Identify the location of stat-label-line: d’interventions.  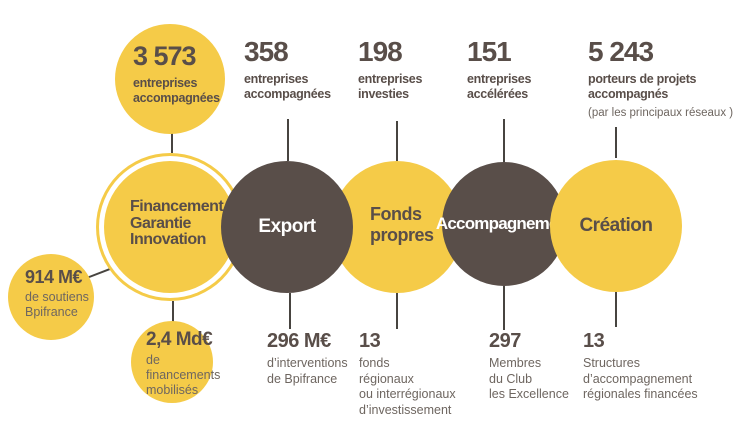
(307, 363).